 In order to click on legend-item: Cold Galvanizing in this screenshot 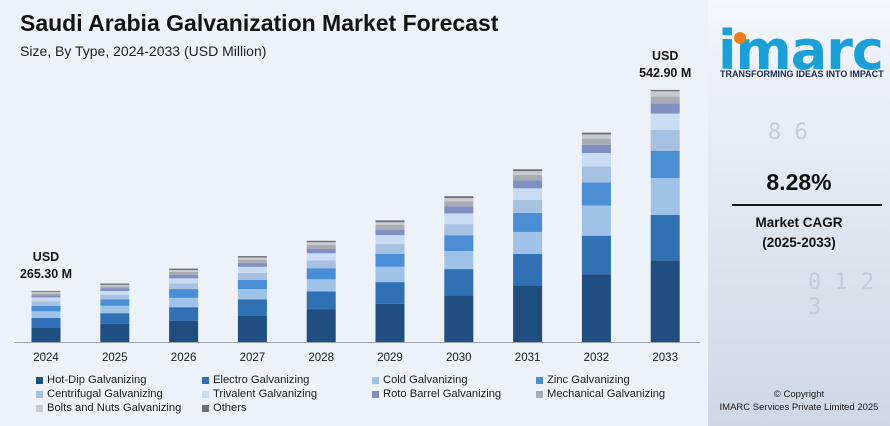, I will do `click(420, 380)`.